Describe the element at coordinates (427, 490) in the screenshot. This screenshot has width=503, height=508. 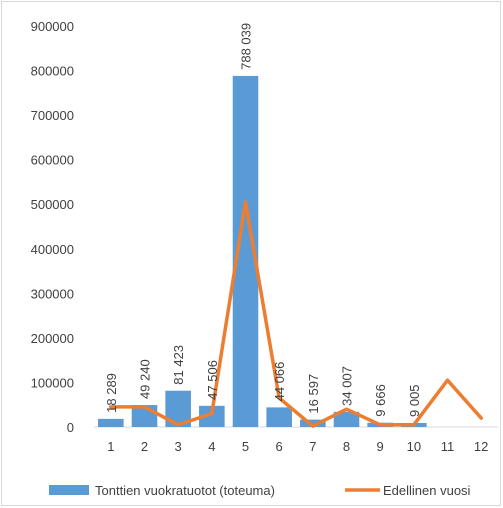
I see `legend-label-line: Edellinen vuosi` at that location.